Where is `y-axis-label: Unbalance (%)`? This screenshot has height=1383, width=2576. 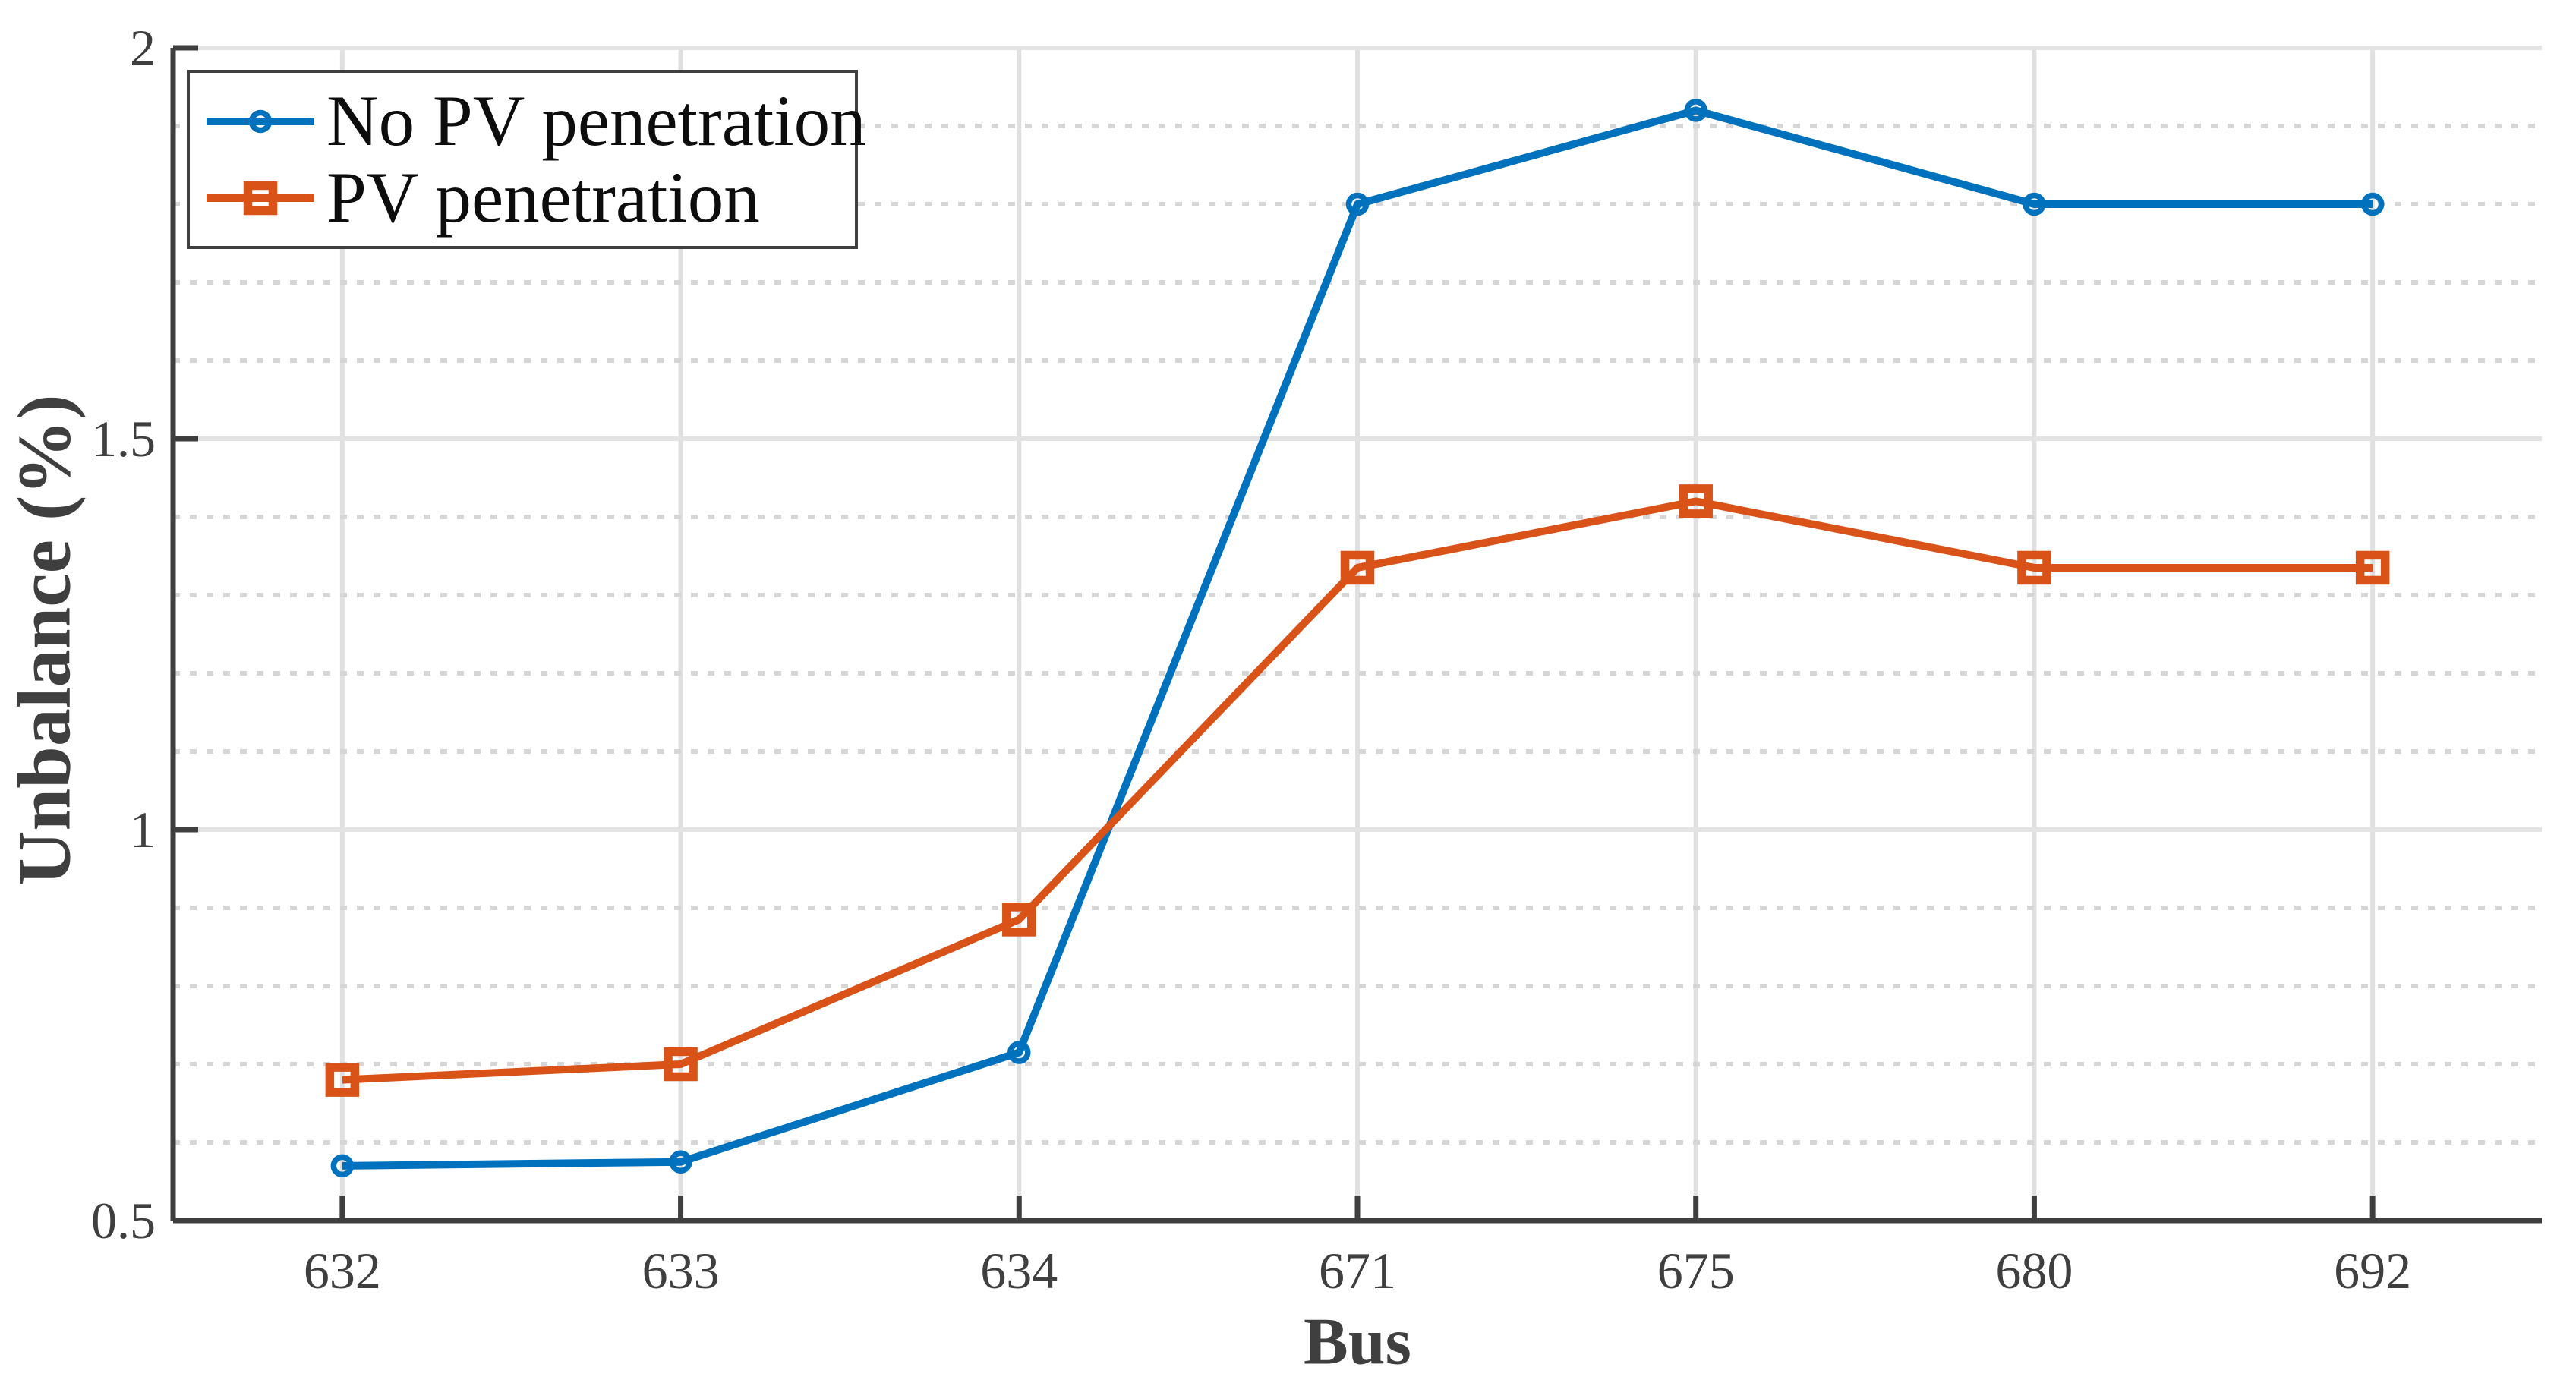
y-axis-label: Unbalance (%) is located at coordinates (44, 639).